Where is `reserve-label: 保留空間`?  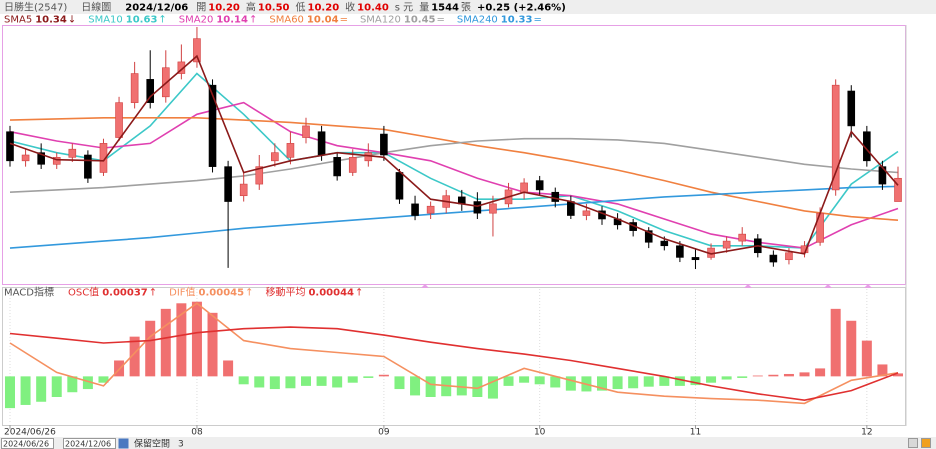
reserve-label: 保留空間 is located at coordinates (152, 443).